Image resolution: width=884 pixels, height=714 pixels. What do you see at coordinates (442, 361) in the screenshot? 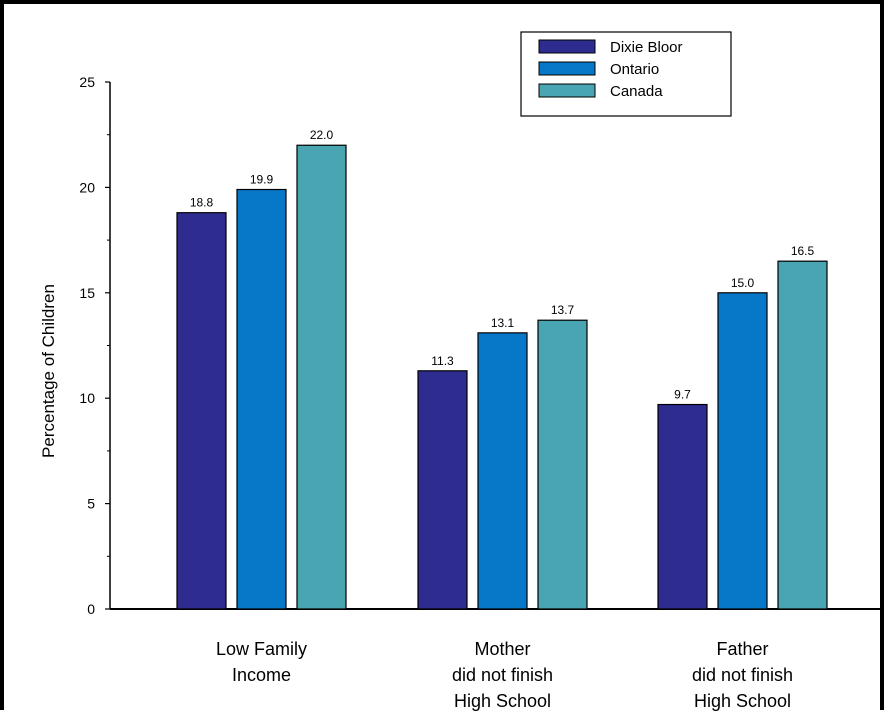
I see `bar-value-label: 11.3` at bounding box center [442, 361].